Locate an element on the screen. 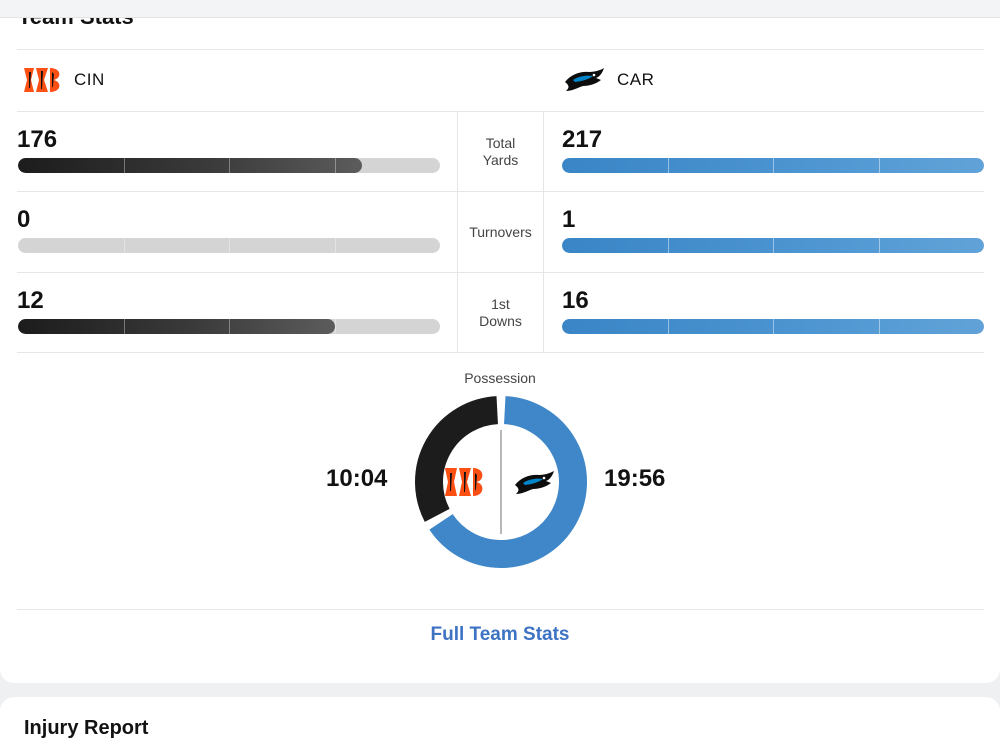 This screenshot has height=752, width=1000. possession-donut-chart is located at coordinates (501, 482).